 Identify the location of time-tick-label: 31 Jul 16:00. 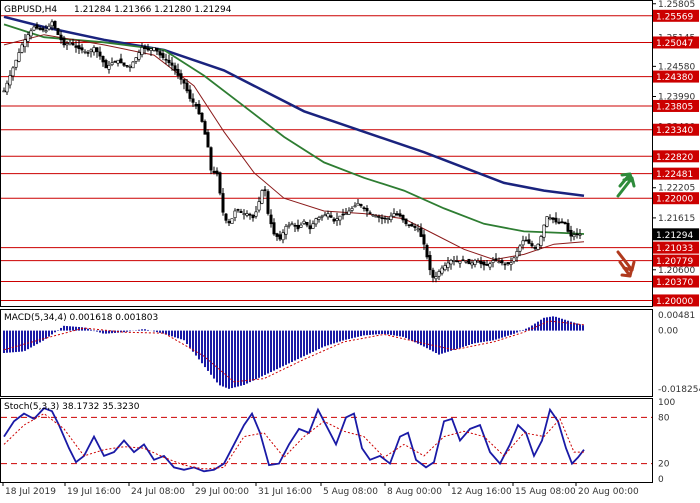
(285, 492).